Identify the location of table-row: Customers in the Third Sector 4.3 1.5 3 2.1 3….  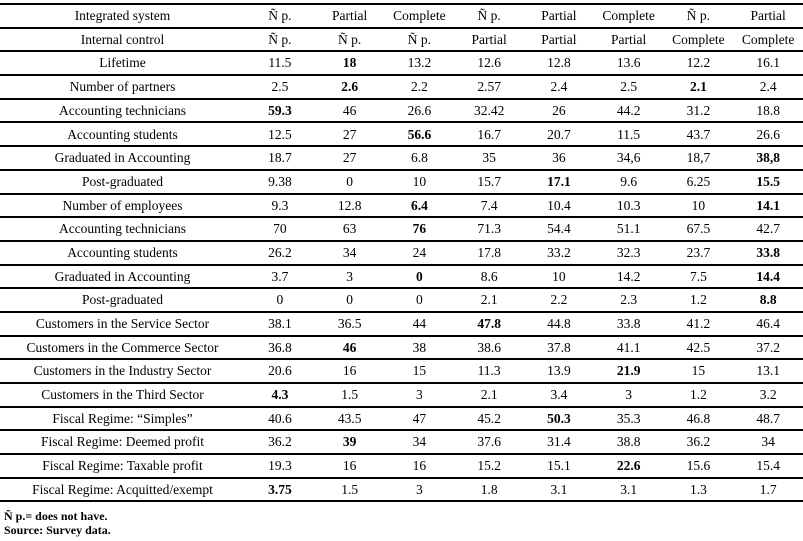
(401, 395).